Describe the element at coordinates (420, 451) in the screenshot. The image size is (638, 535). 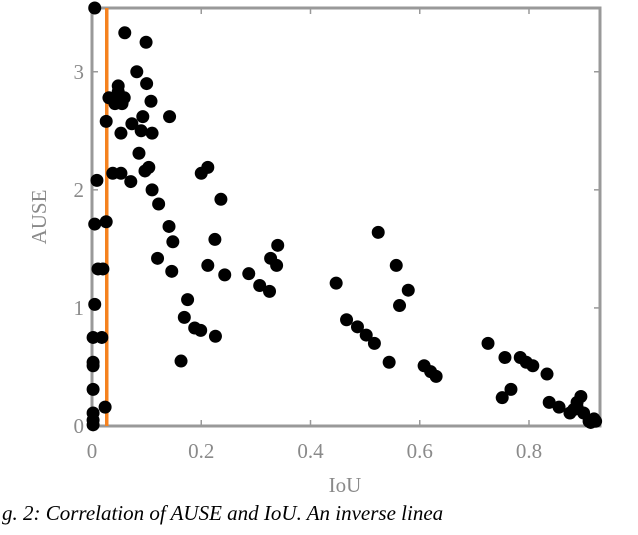
I see `x-tick-label: 0.6` at that location.